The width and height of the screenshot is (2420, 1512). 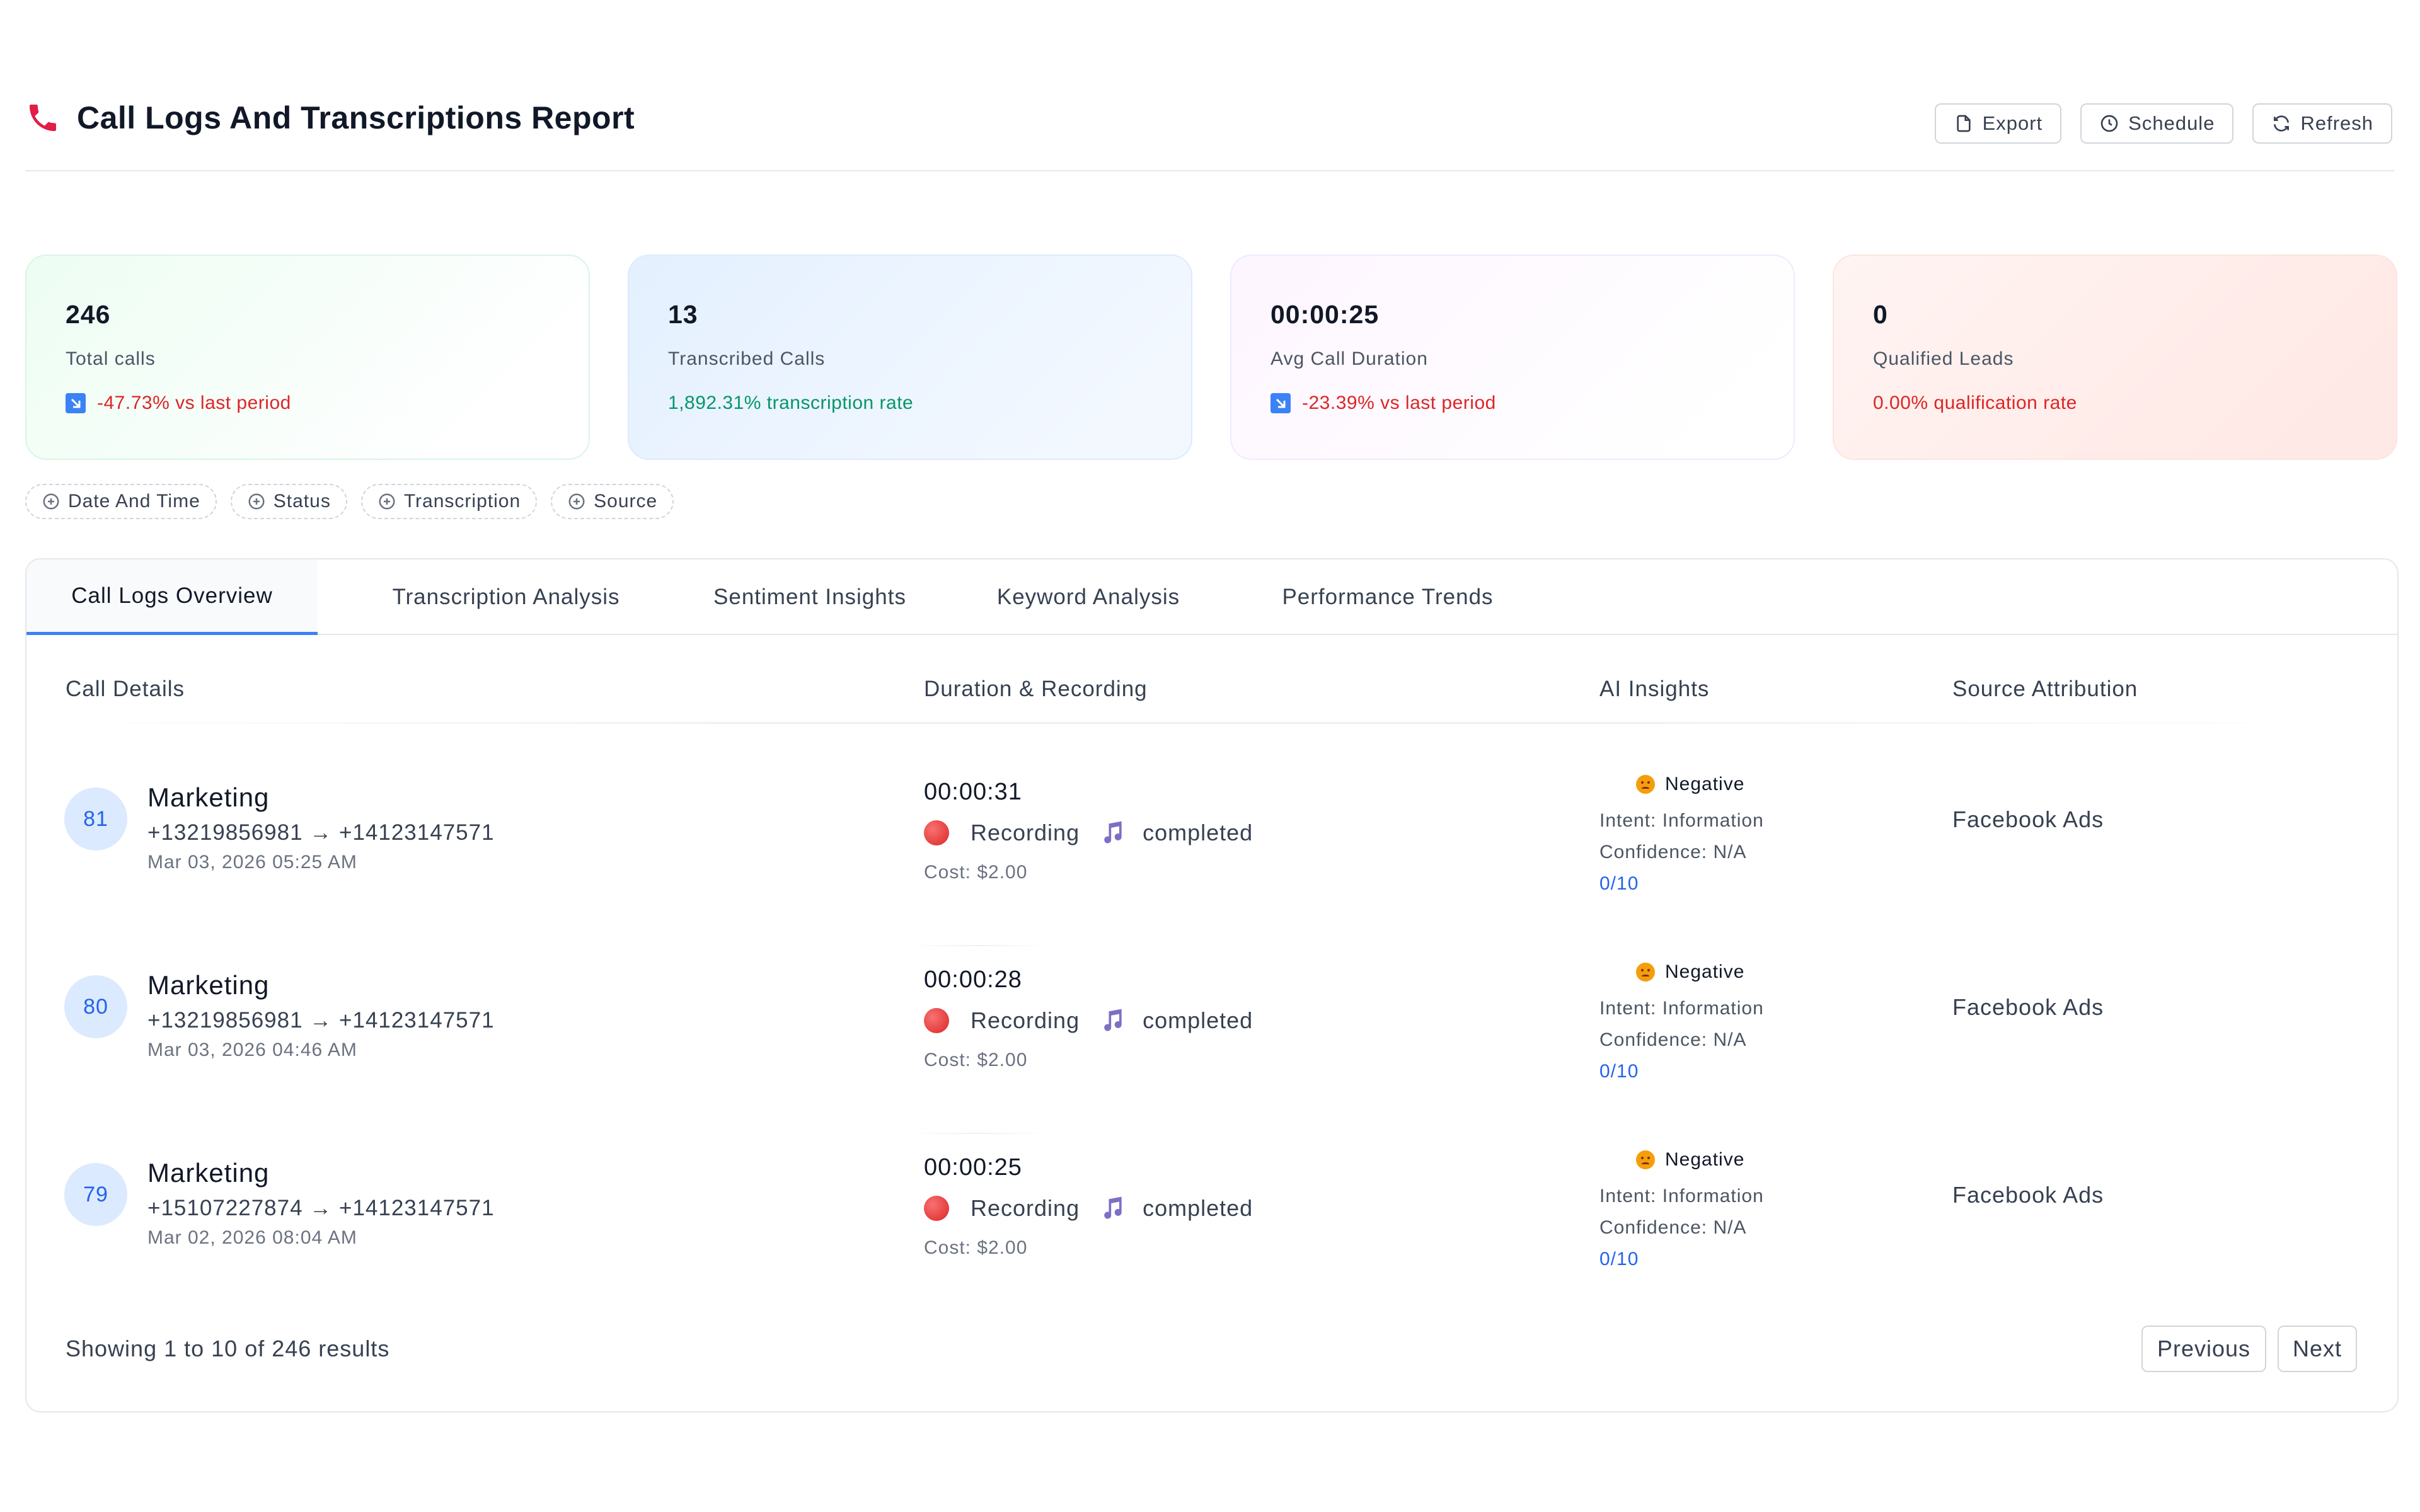 I want to click on refresh-button: Refresh, so click(x=2322, y=123).